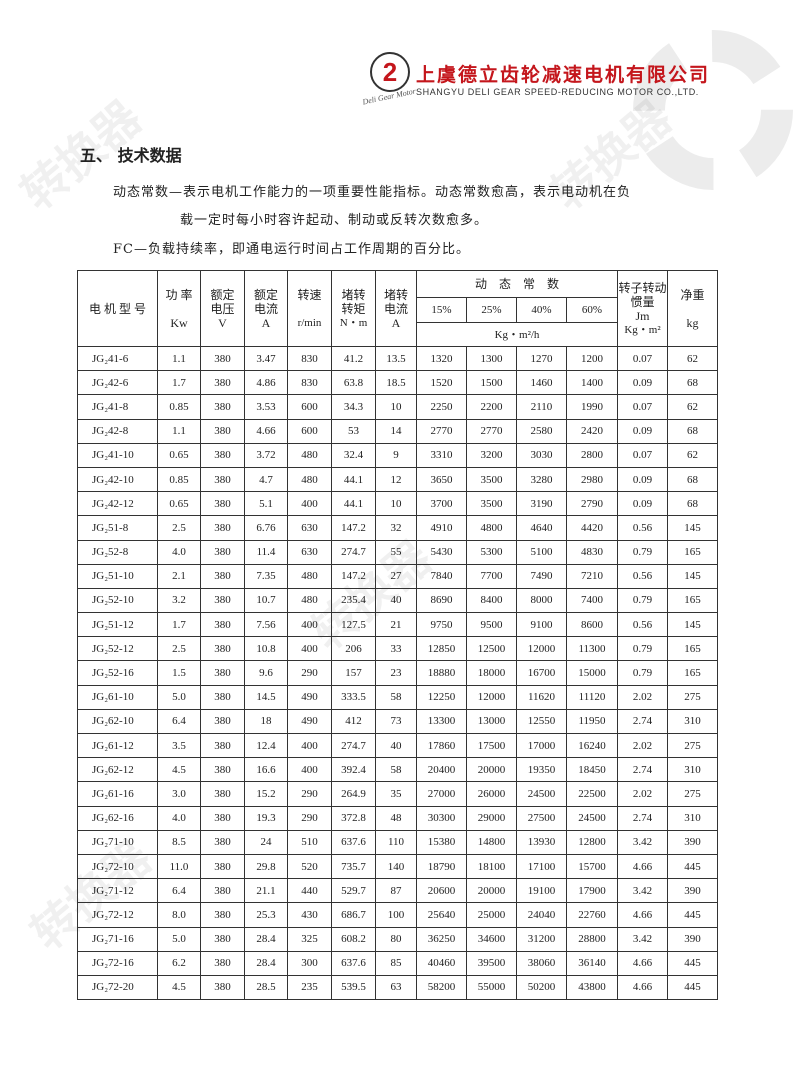 This screenshot has width=793, height=1077. Describe the element at coordinates (353, 600) in the screenshot. I see `data-cell: 235.4` at that location.